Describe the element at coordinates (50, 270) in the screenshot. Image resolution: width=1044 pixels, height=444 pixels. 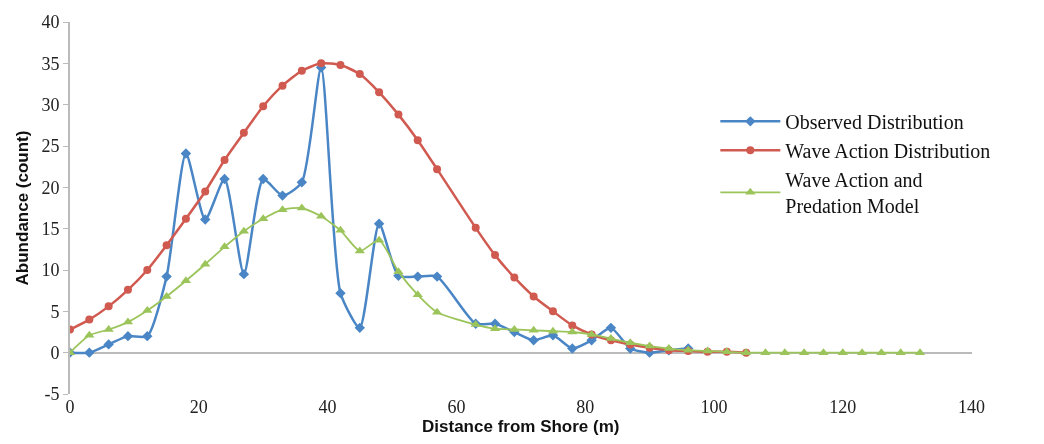
I see `y-tick-label: 10` at that location.